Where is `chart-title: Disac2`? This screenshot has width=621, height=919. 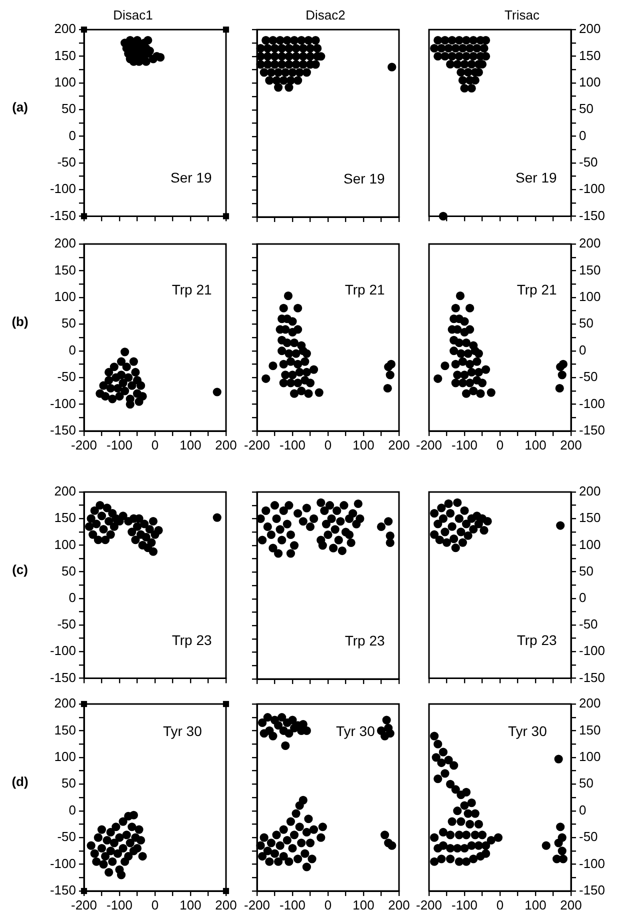
chart-title: Disac2 is located at coordinates (326, 14).